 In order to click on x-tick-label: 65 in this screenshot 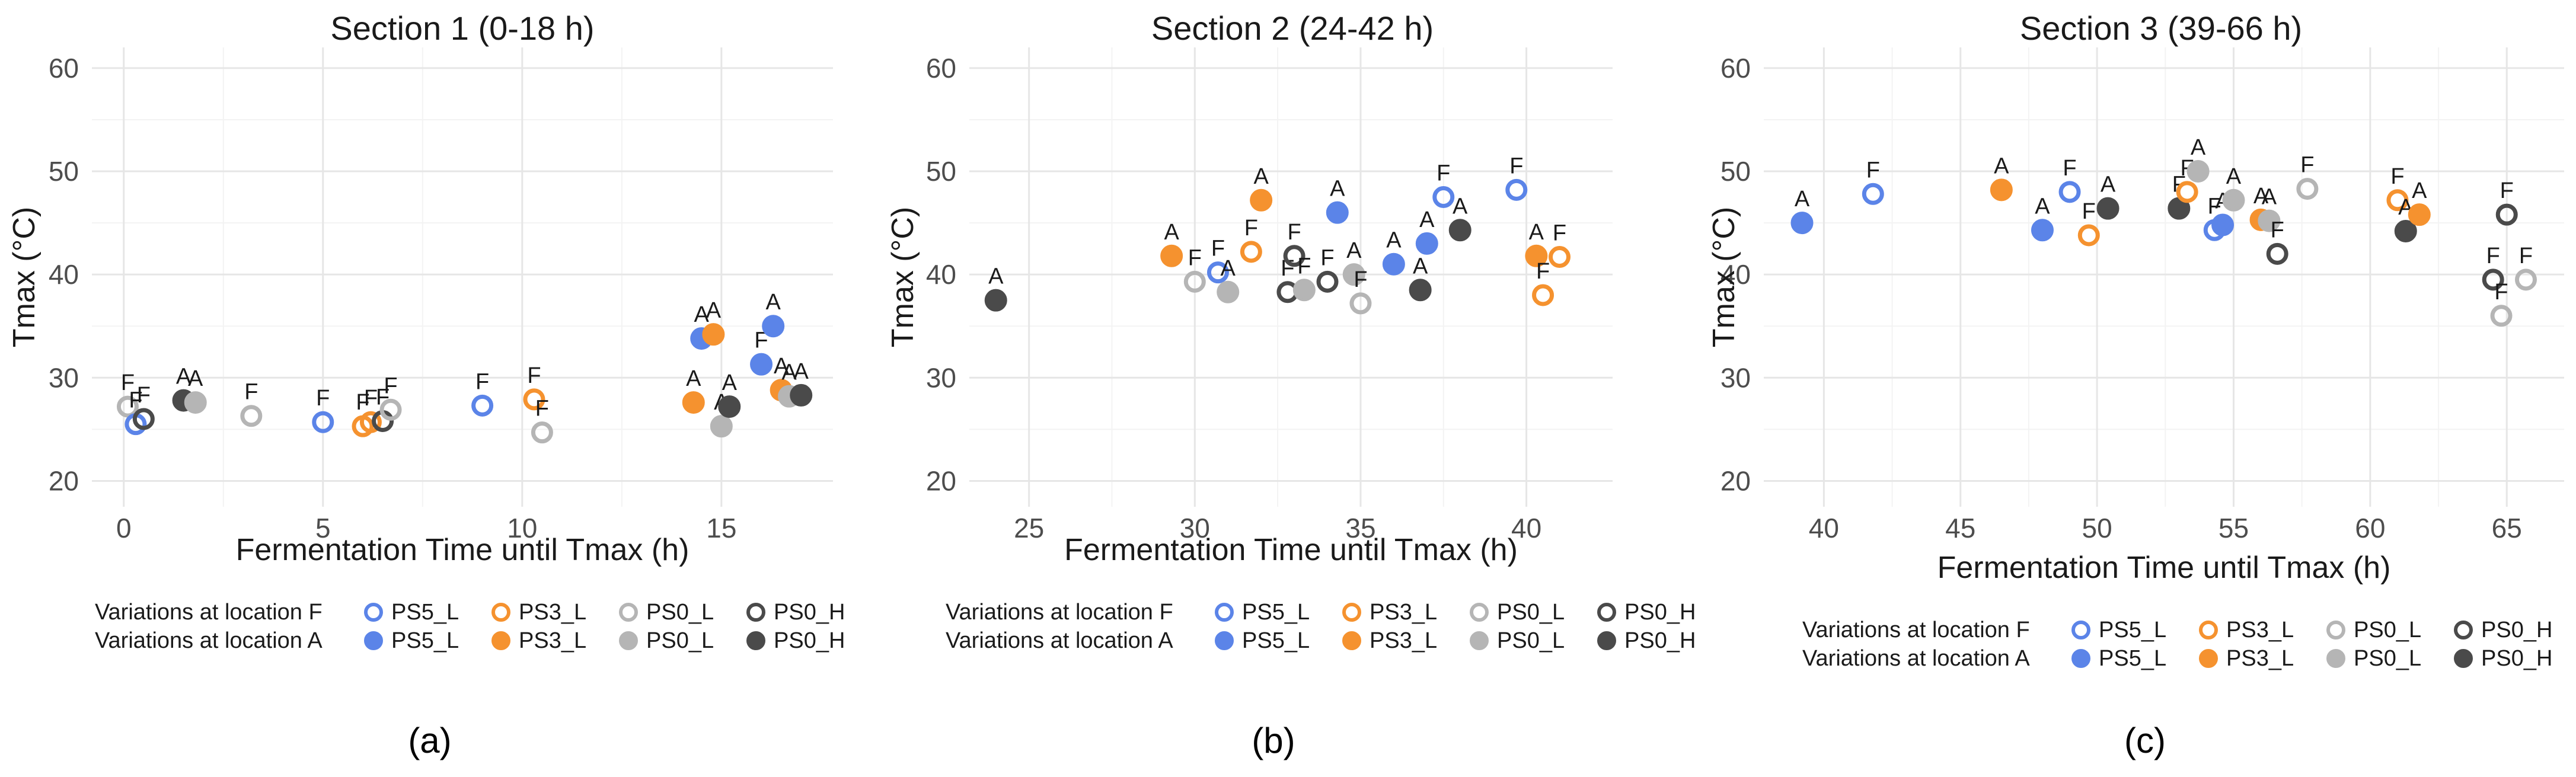, I will do `click(2507, 528)`.